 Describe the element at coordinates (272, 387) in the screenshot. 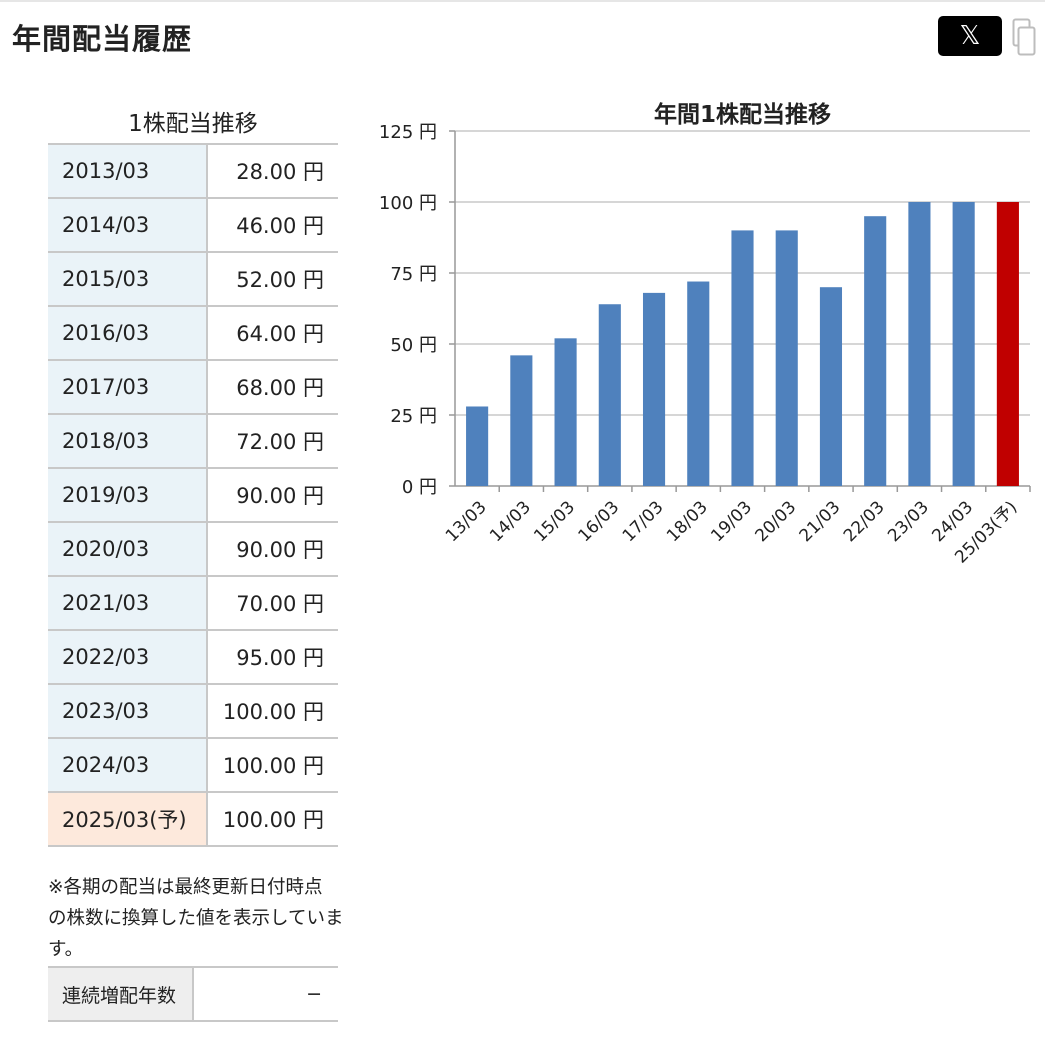

I see `amount-cell: 68.00 円` at that location.